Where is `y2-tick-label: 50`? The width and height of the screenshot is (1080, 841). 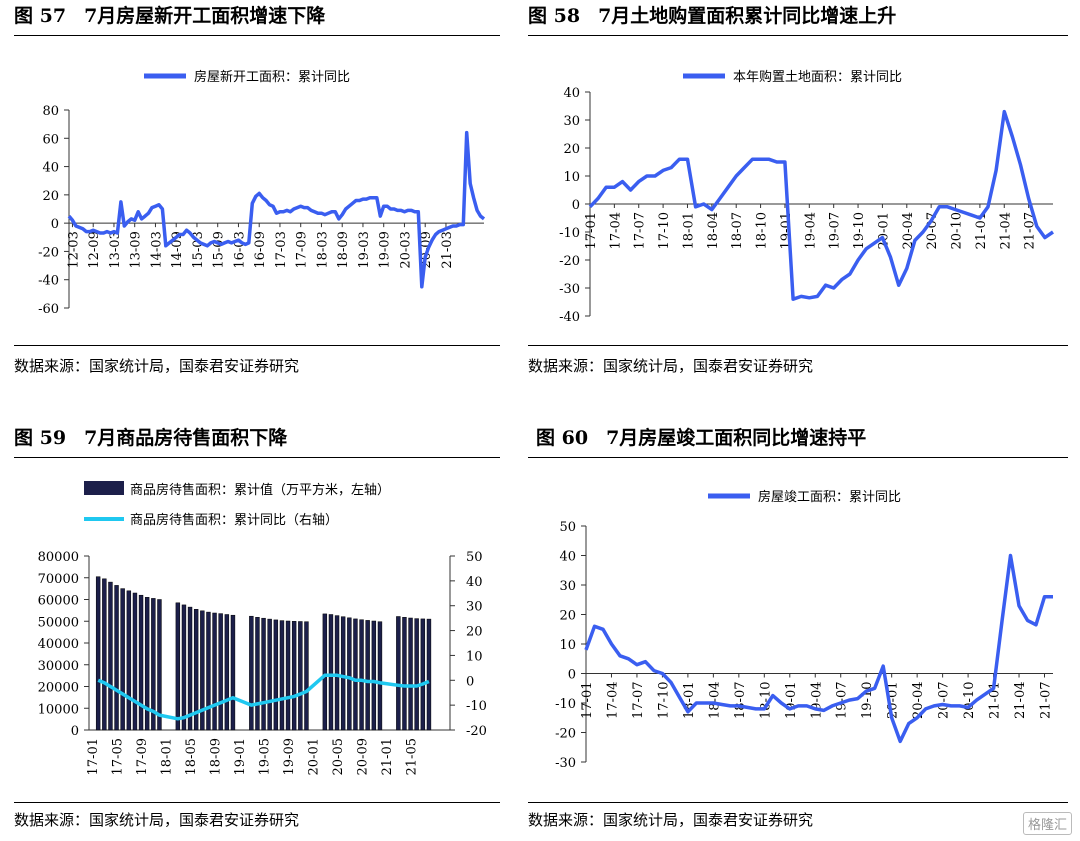 y2-tick-label: 50 is located at coordinates (474, 557).